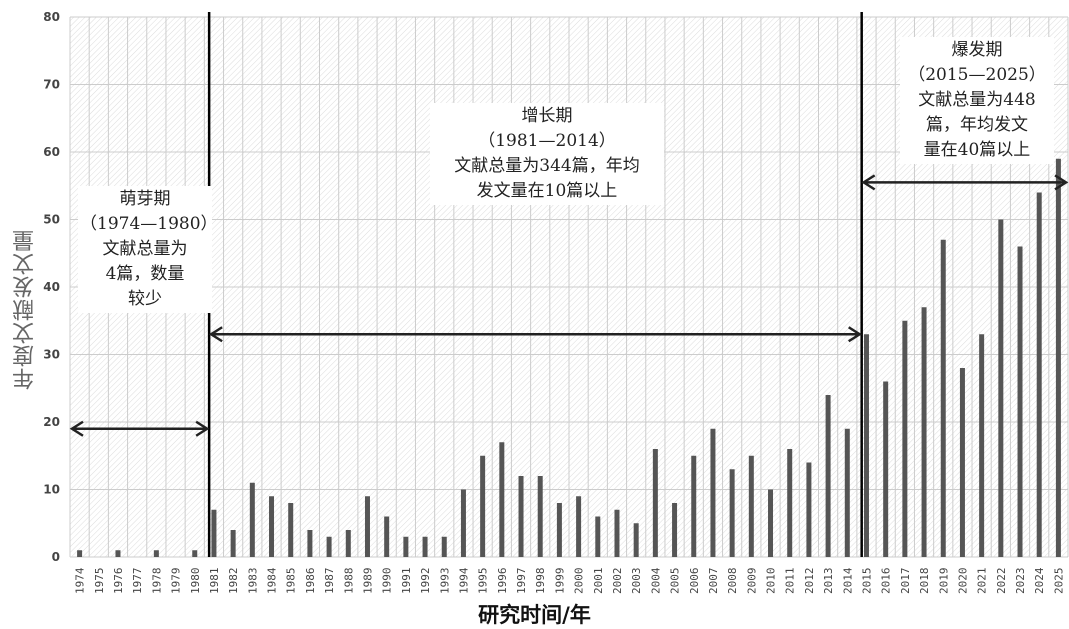 The width and height of the screenshot is (1069, 629). I want to click on x-tick-label: 2012, so click(809, 581).